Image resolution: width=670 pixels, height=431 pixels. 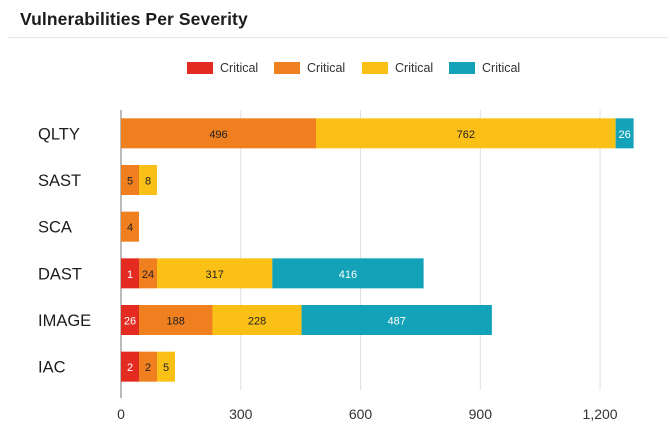 I want to click on data-label: 487, so click(x=397, y=322).